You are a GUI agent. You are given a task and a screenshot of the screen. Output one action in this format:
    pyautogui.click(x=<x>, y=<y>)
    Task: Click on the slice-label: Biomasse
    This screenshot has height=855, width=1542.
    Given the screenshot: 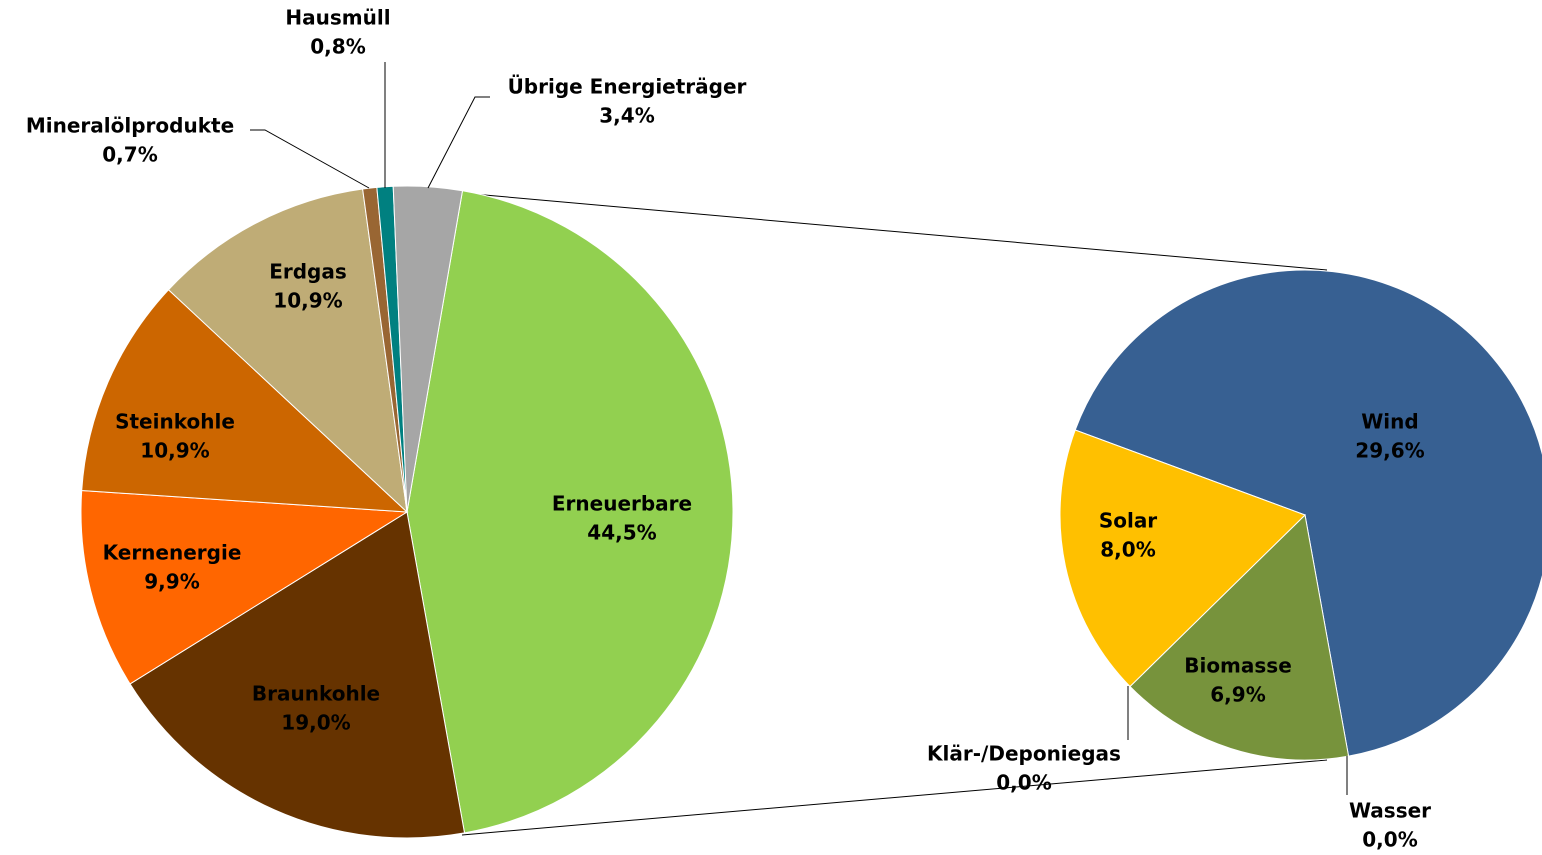 What is the action you would take?
    pyautogui.click(x=1238, y=666)
    